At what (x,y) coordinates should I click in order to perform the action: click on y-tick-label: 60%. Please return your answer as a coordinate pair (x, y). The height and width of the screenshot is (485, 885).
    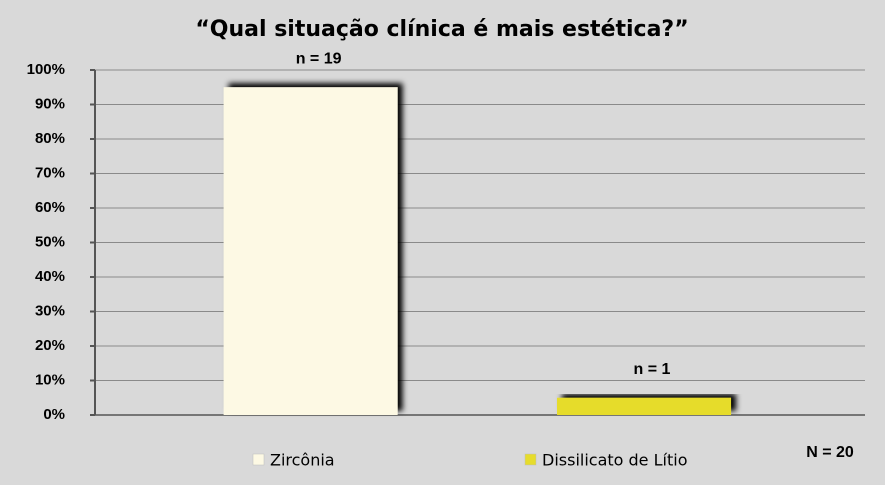
    Looking at the image, I should click on (50, 207).